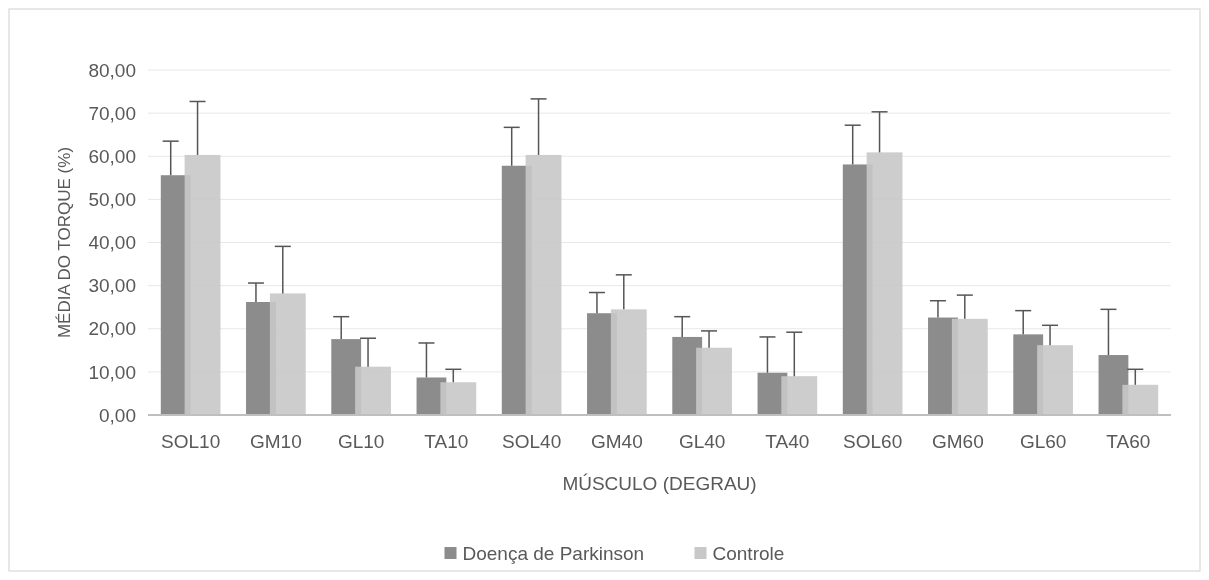 The height and width of the screenshot is (580, 1209). Describe the element at coordinates (361, 441) in the screenshot. I see `x-tick-label: GL10` at that location.